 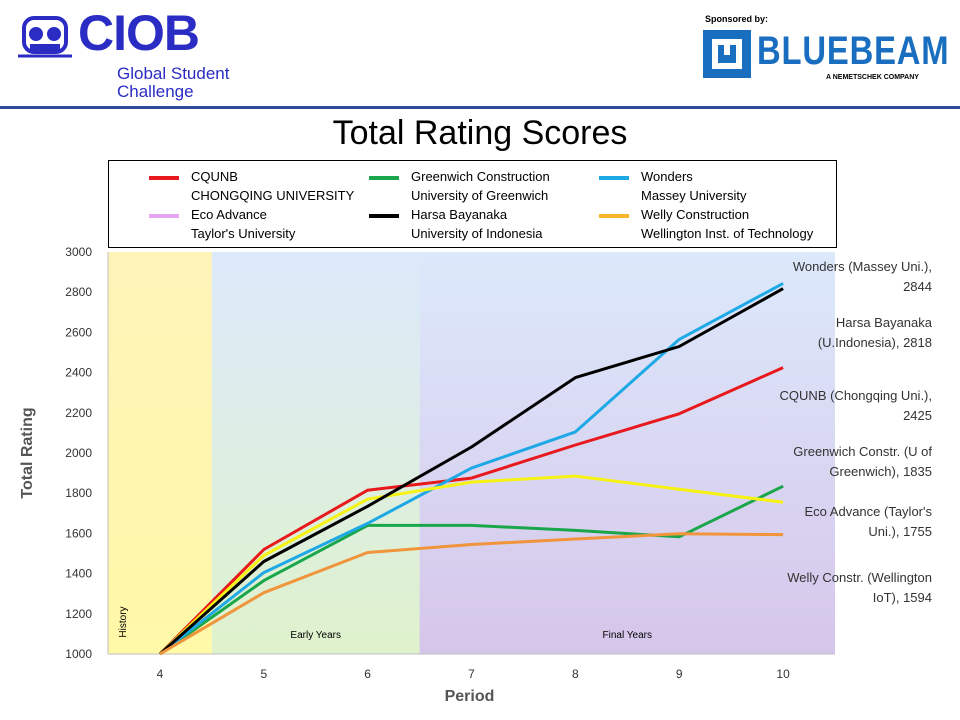 I want to click on y-tick-label: 2800, so click(x=78, y=292).